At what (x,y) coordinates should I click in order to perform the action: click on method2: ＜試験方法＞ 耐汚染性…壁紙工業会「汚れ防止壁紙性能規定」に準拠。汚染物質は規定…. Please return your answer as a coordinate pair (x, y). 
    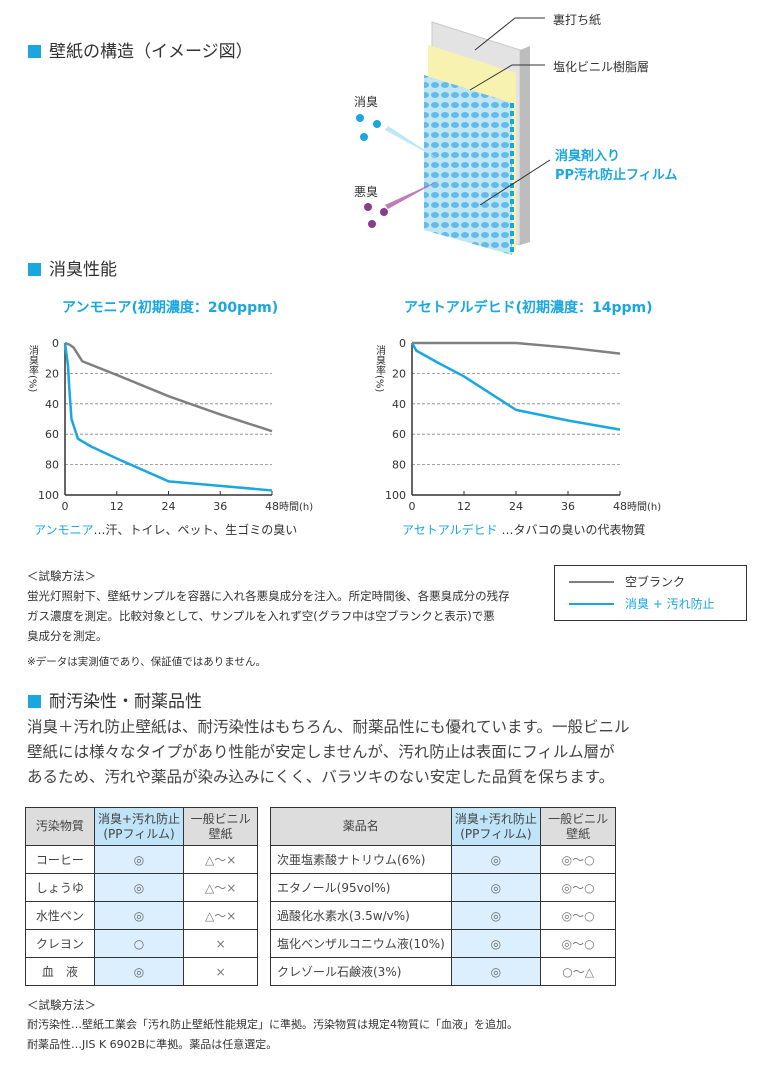
    Looking at the image, I should click on (272, 1025).